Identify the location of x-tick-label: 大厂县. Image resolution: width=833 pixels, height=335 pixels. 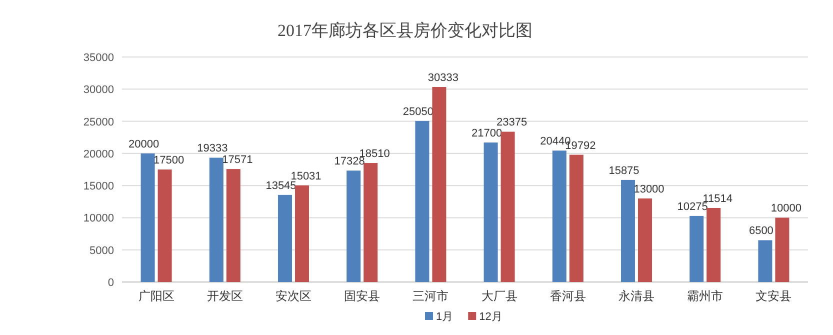
(499, 296).